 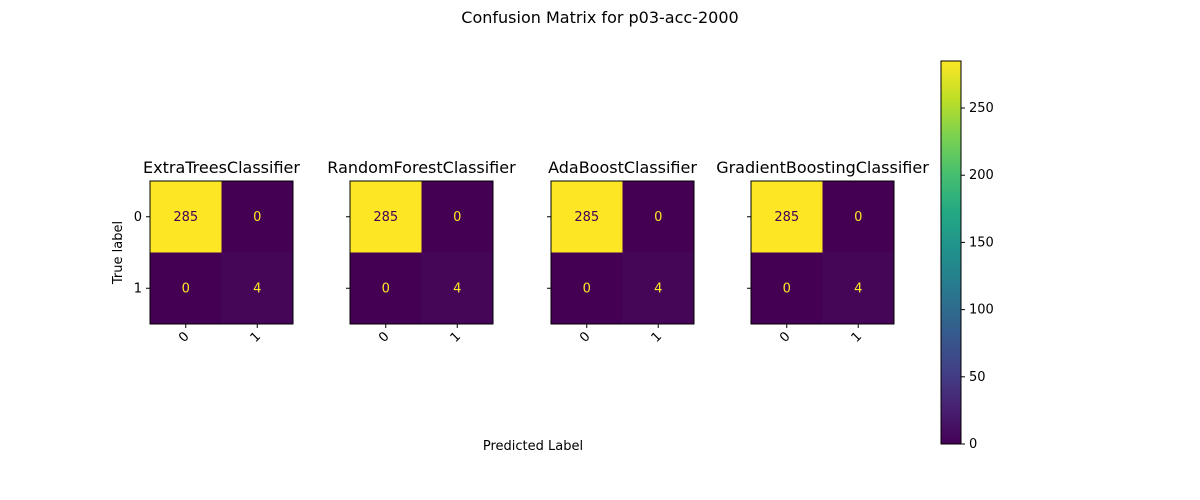 What do you see at coordinates (822, 167) in the screenshot?
I see `panel-title: GradientBoostingClassifier` at bounding box center [822, 167].